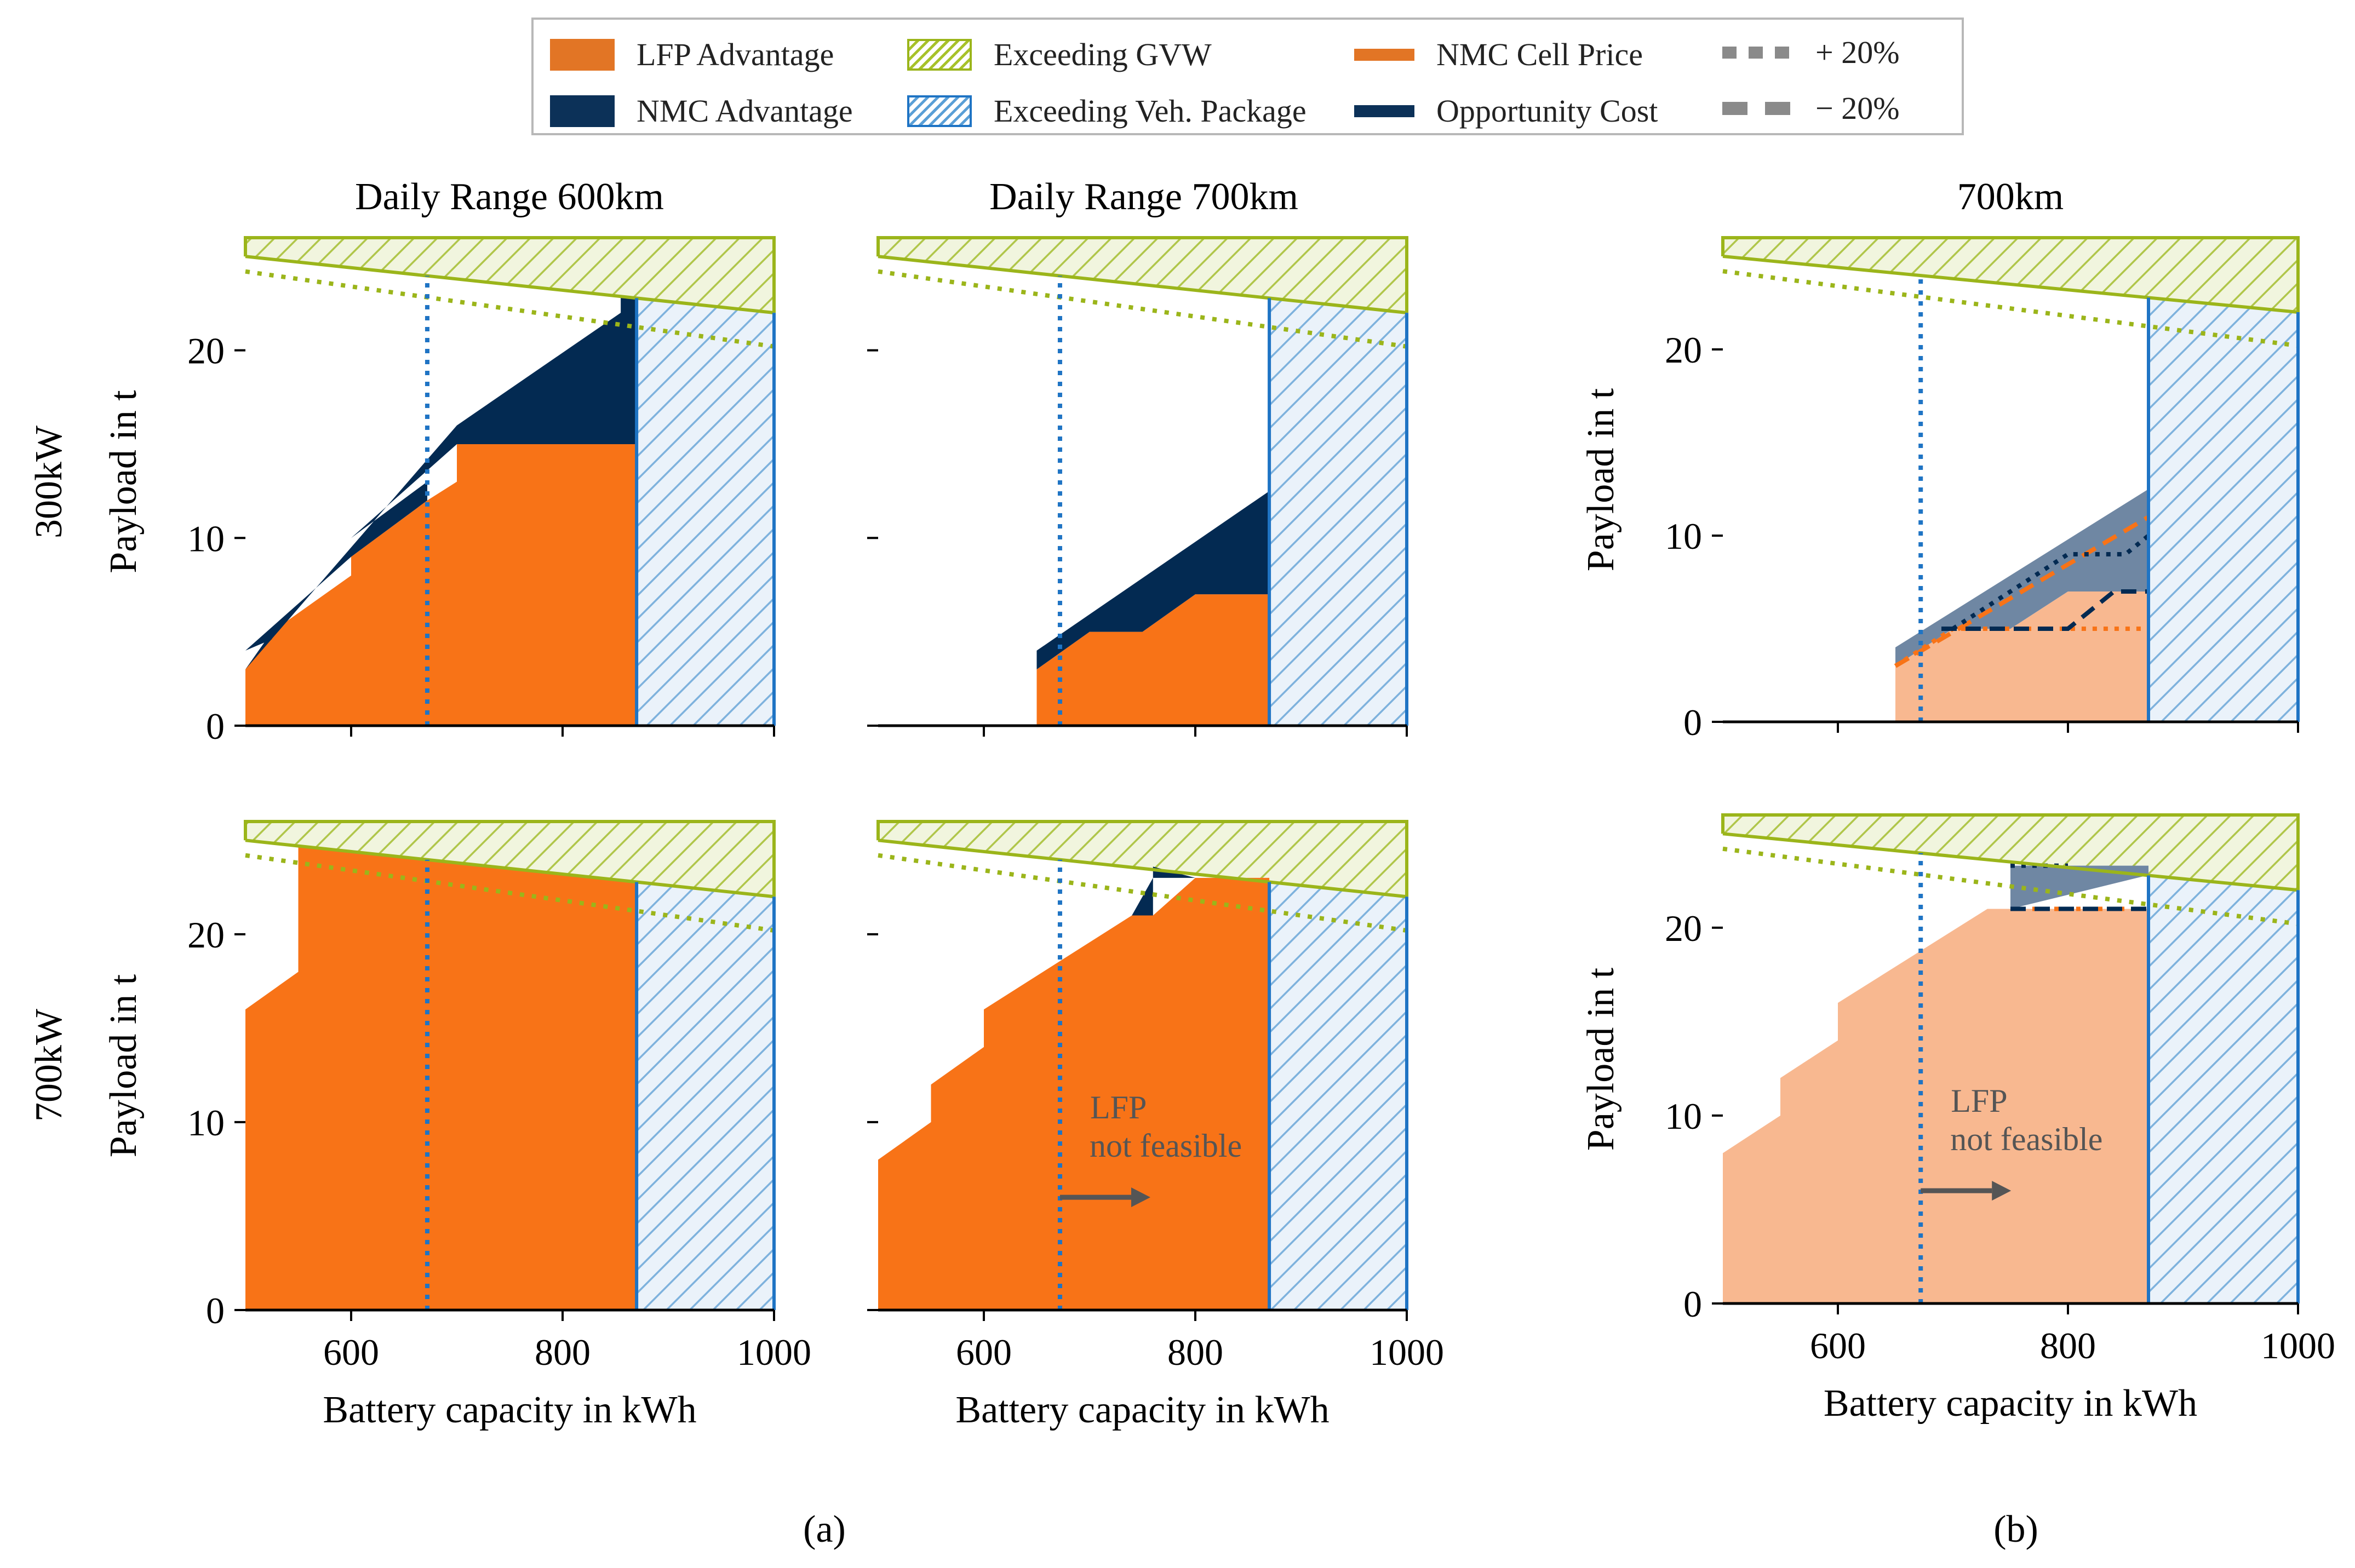 The width and height of the screenshot is (2355, 1568). What do you see at coordinates (940, 111) in the screenshot?
I see `package-hatch-swatch` at bounding box center [940, 111].